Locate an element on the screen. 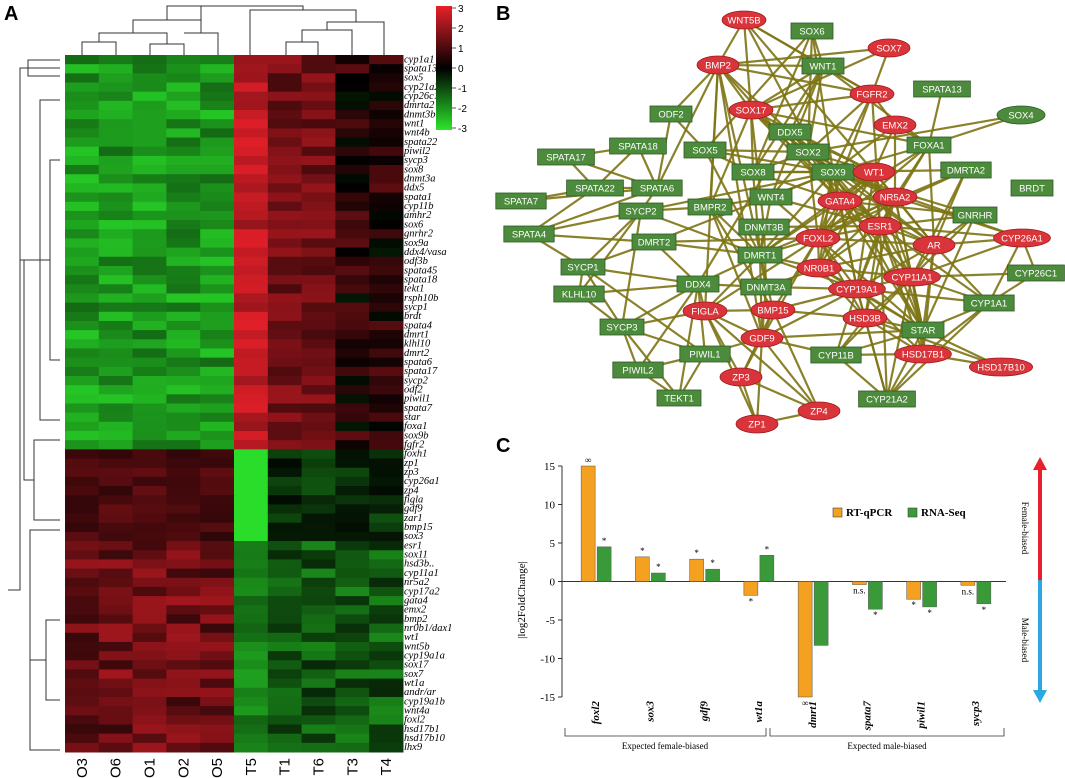  gene-label: spata22 is located at coordinates (421, 142).